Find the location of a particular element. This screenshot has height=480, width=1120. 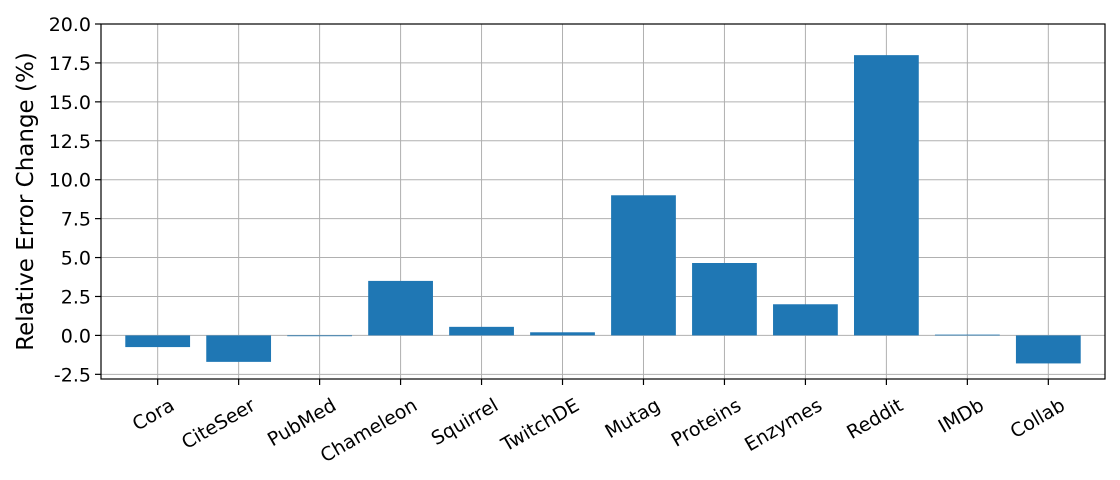

bar-reddit is located at coordinates (886, 195).